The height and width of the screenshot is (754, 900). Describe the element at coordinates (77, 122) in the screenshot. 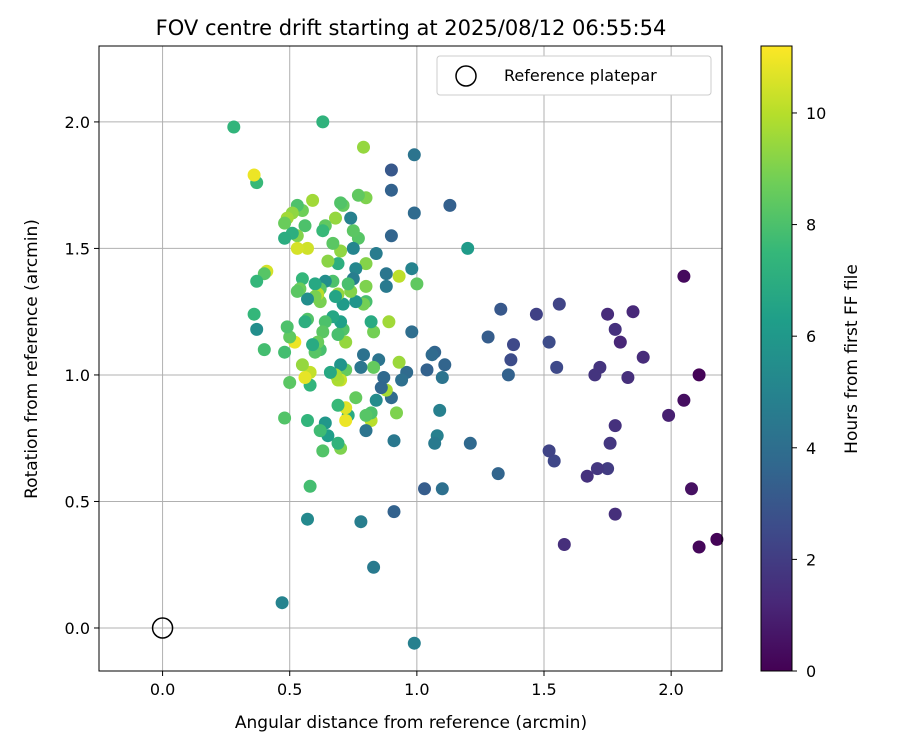

I see `y-tick-label: 2.0` at that location.